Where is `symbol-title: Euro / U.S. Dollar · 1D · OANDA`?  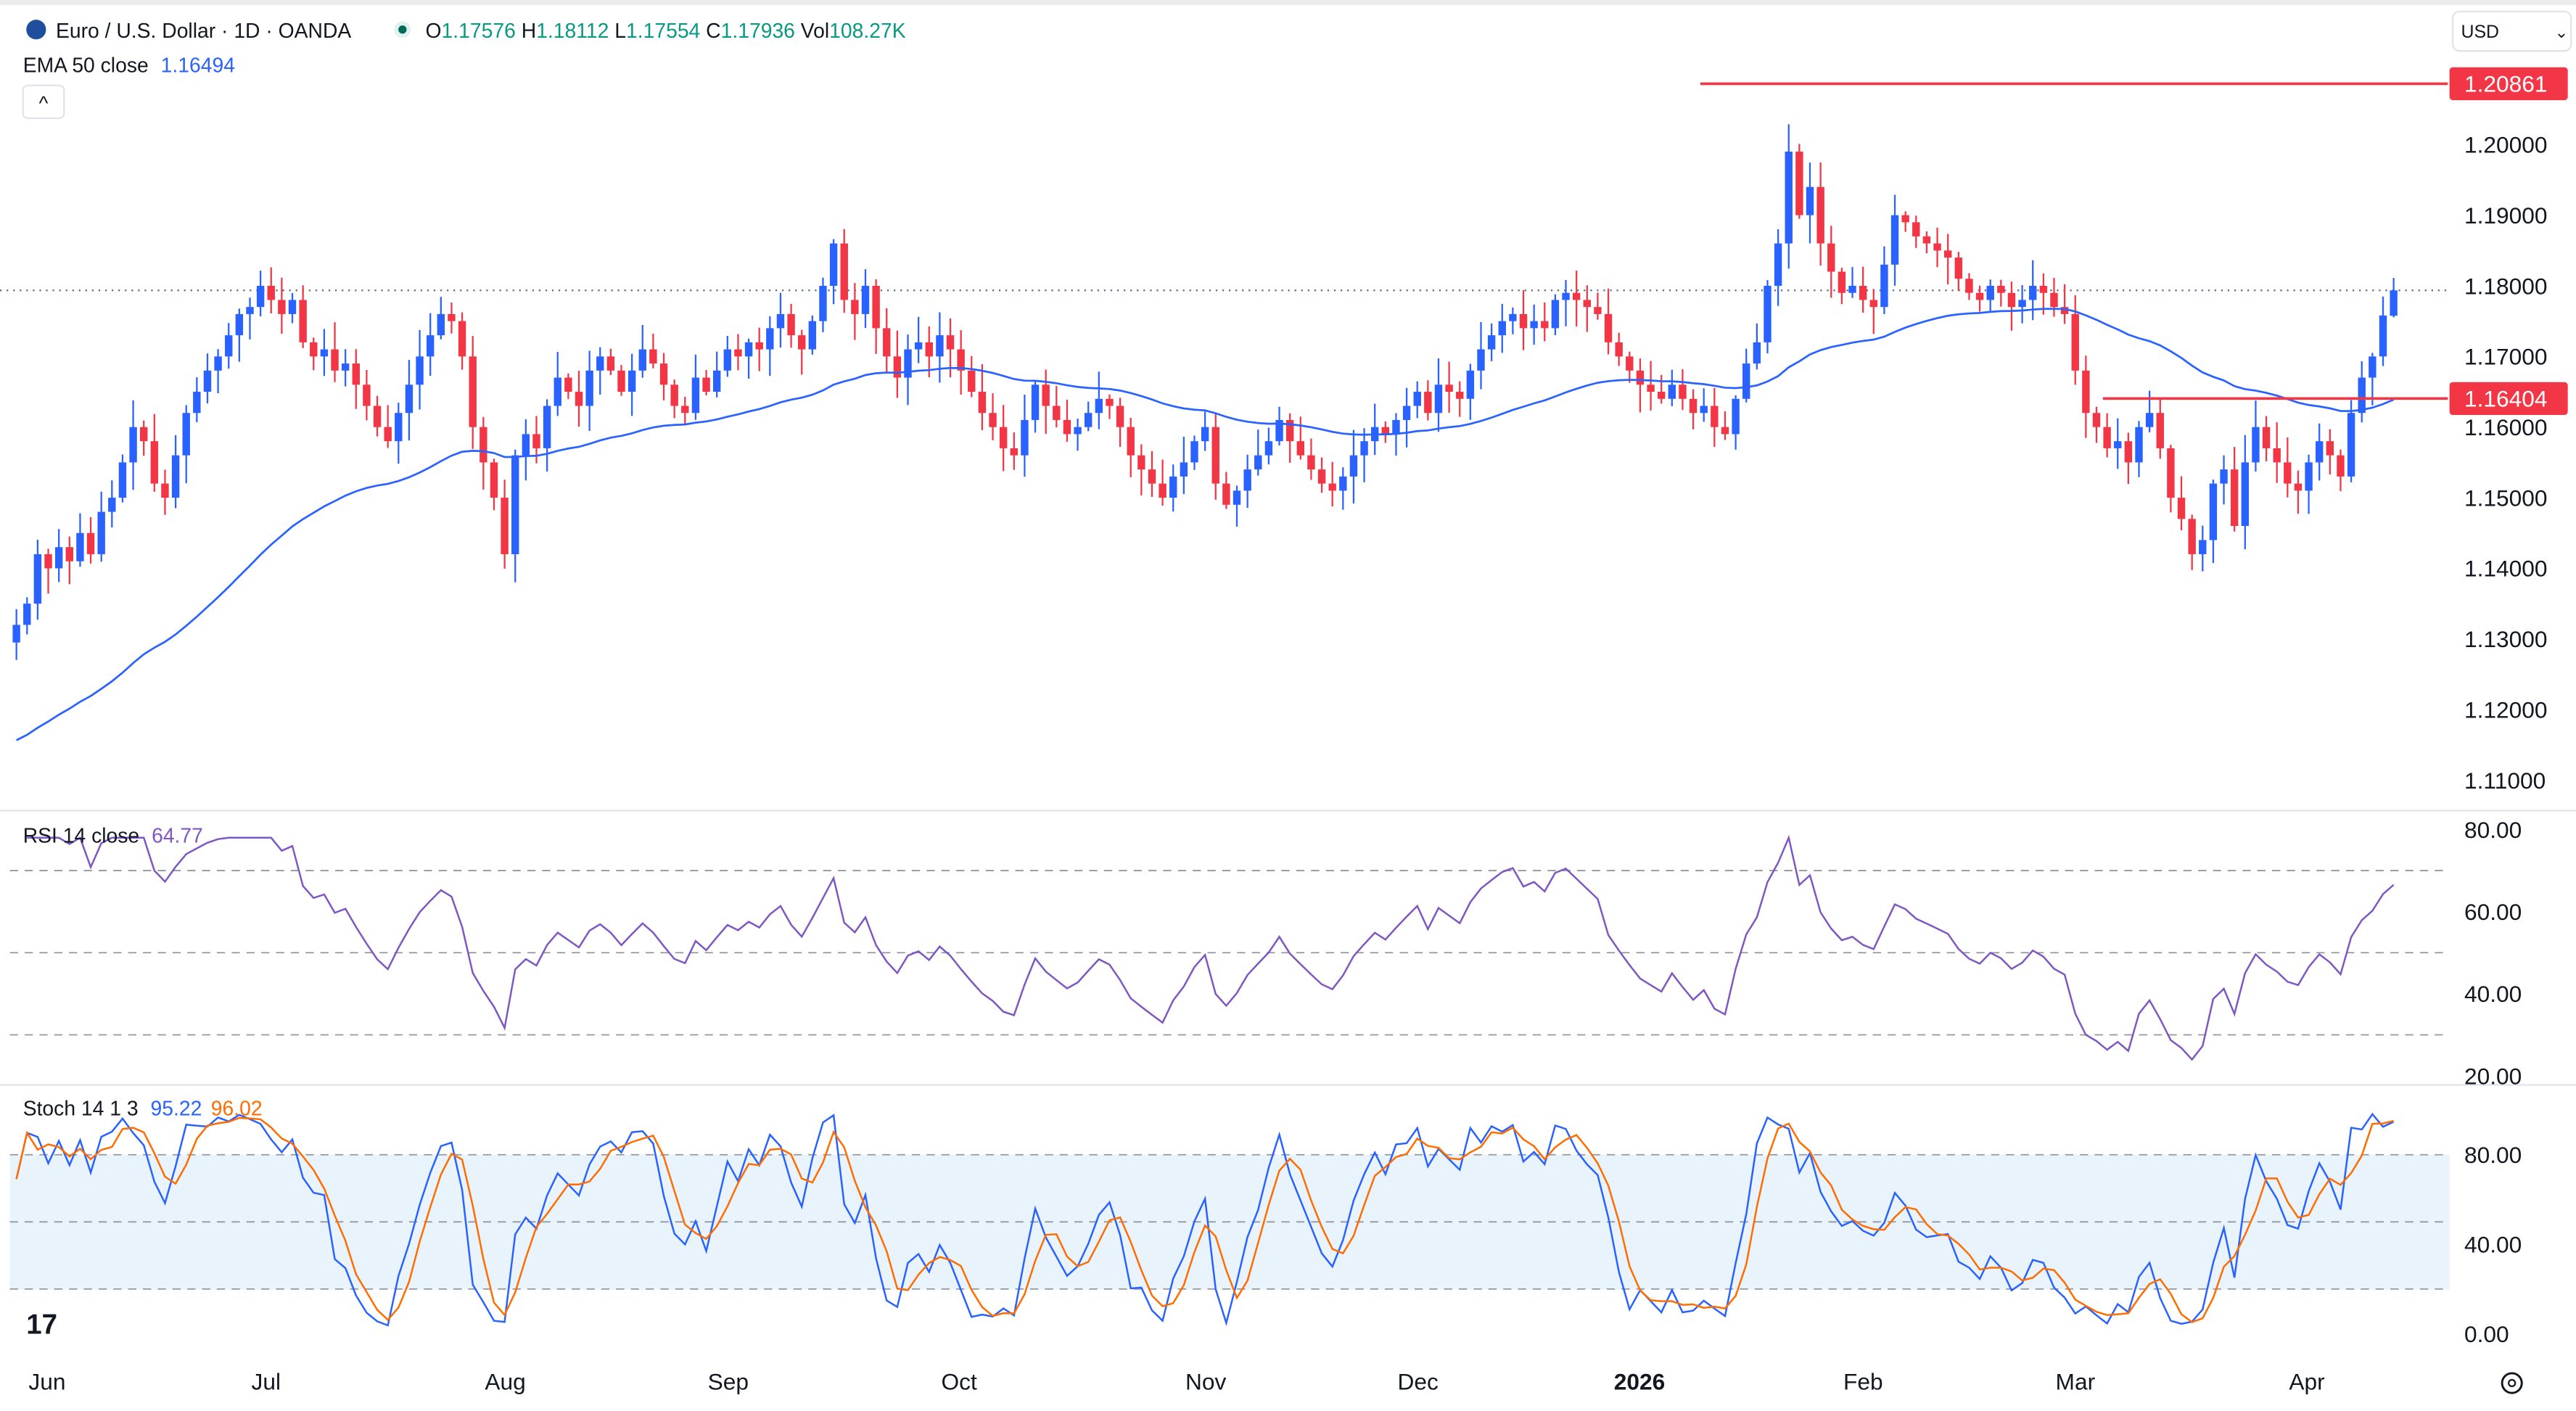 symbol-title: Euro / U.S. Dollar · 1D · OANDA is located at coordinates (203, 30).